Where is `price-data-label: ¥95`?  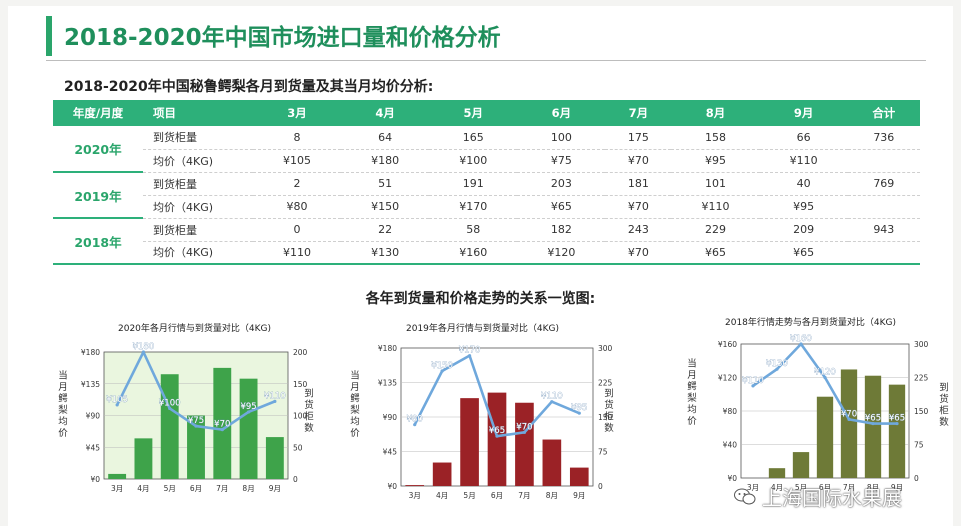
price-data-label: ¥95 is located at coordinates (248, 407).